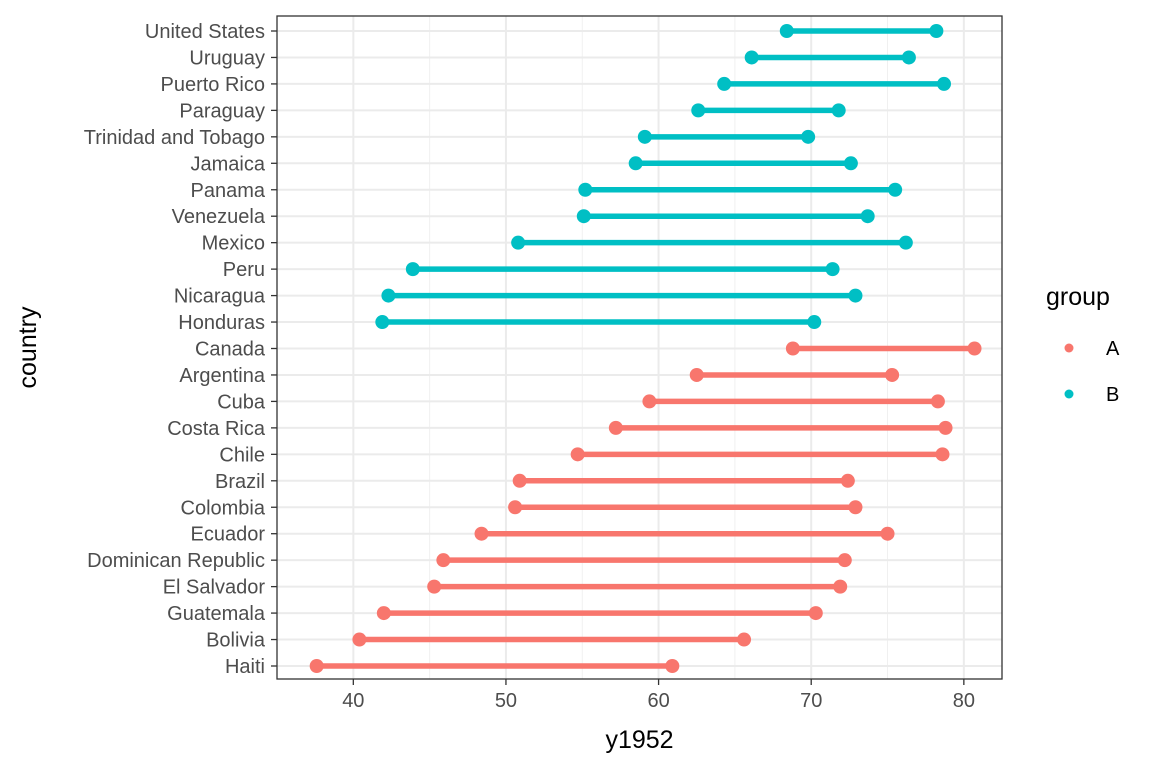 Image resolution: width=1152 pixels, height=768 pixels. I want to click on y-tick-label: Mexico, so click(233, 244).